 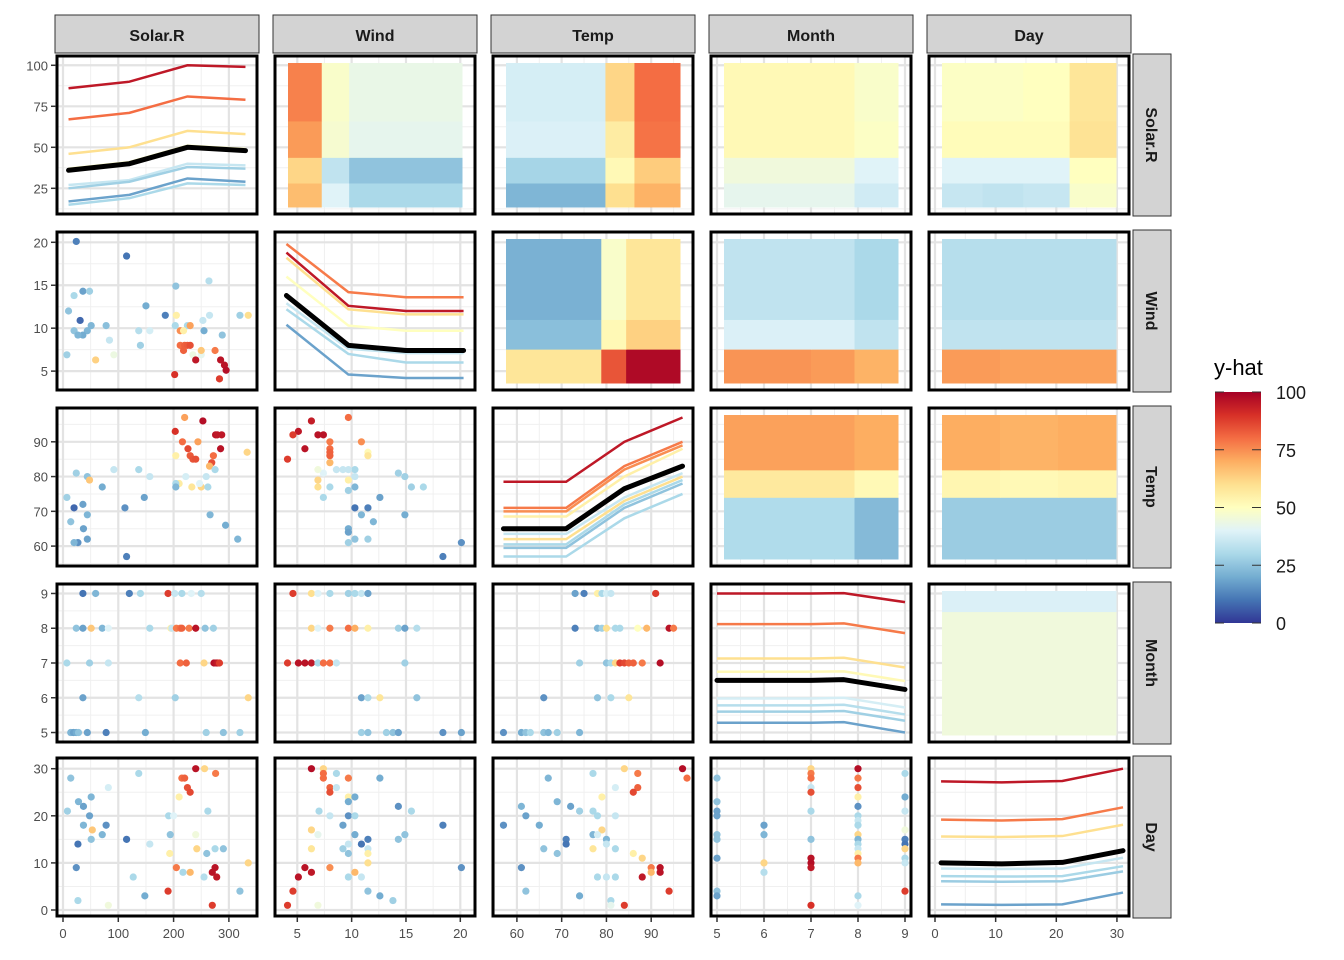 What do you see at coordinates (811, 311) in the screenshot?
I see `panel-wind-vs-month` at bounding box center [811, 311].